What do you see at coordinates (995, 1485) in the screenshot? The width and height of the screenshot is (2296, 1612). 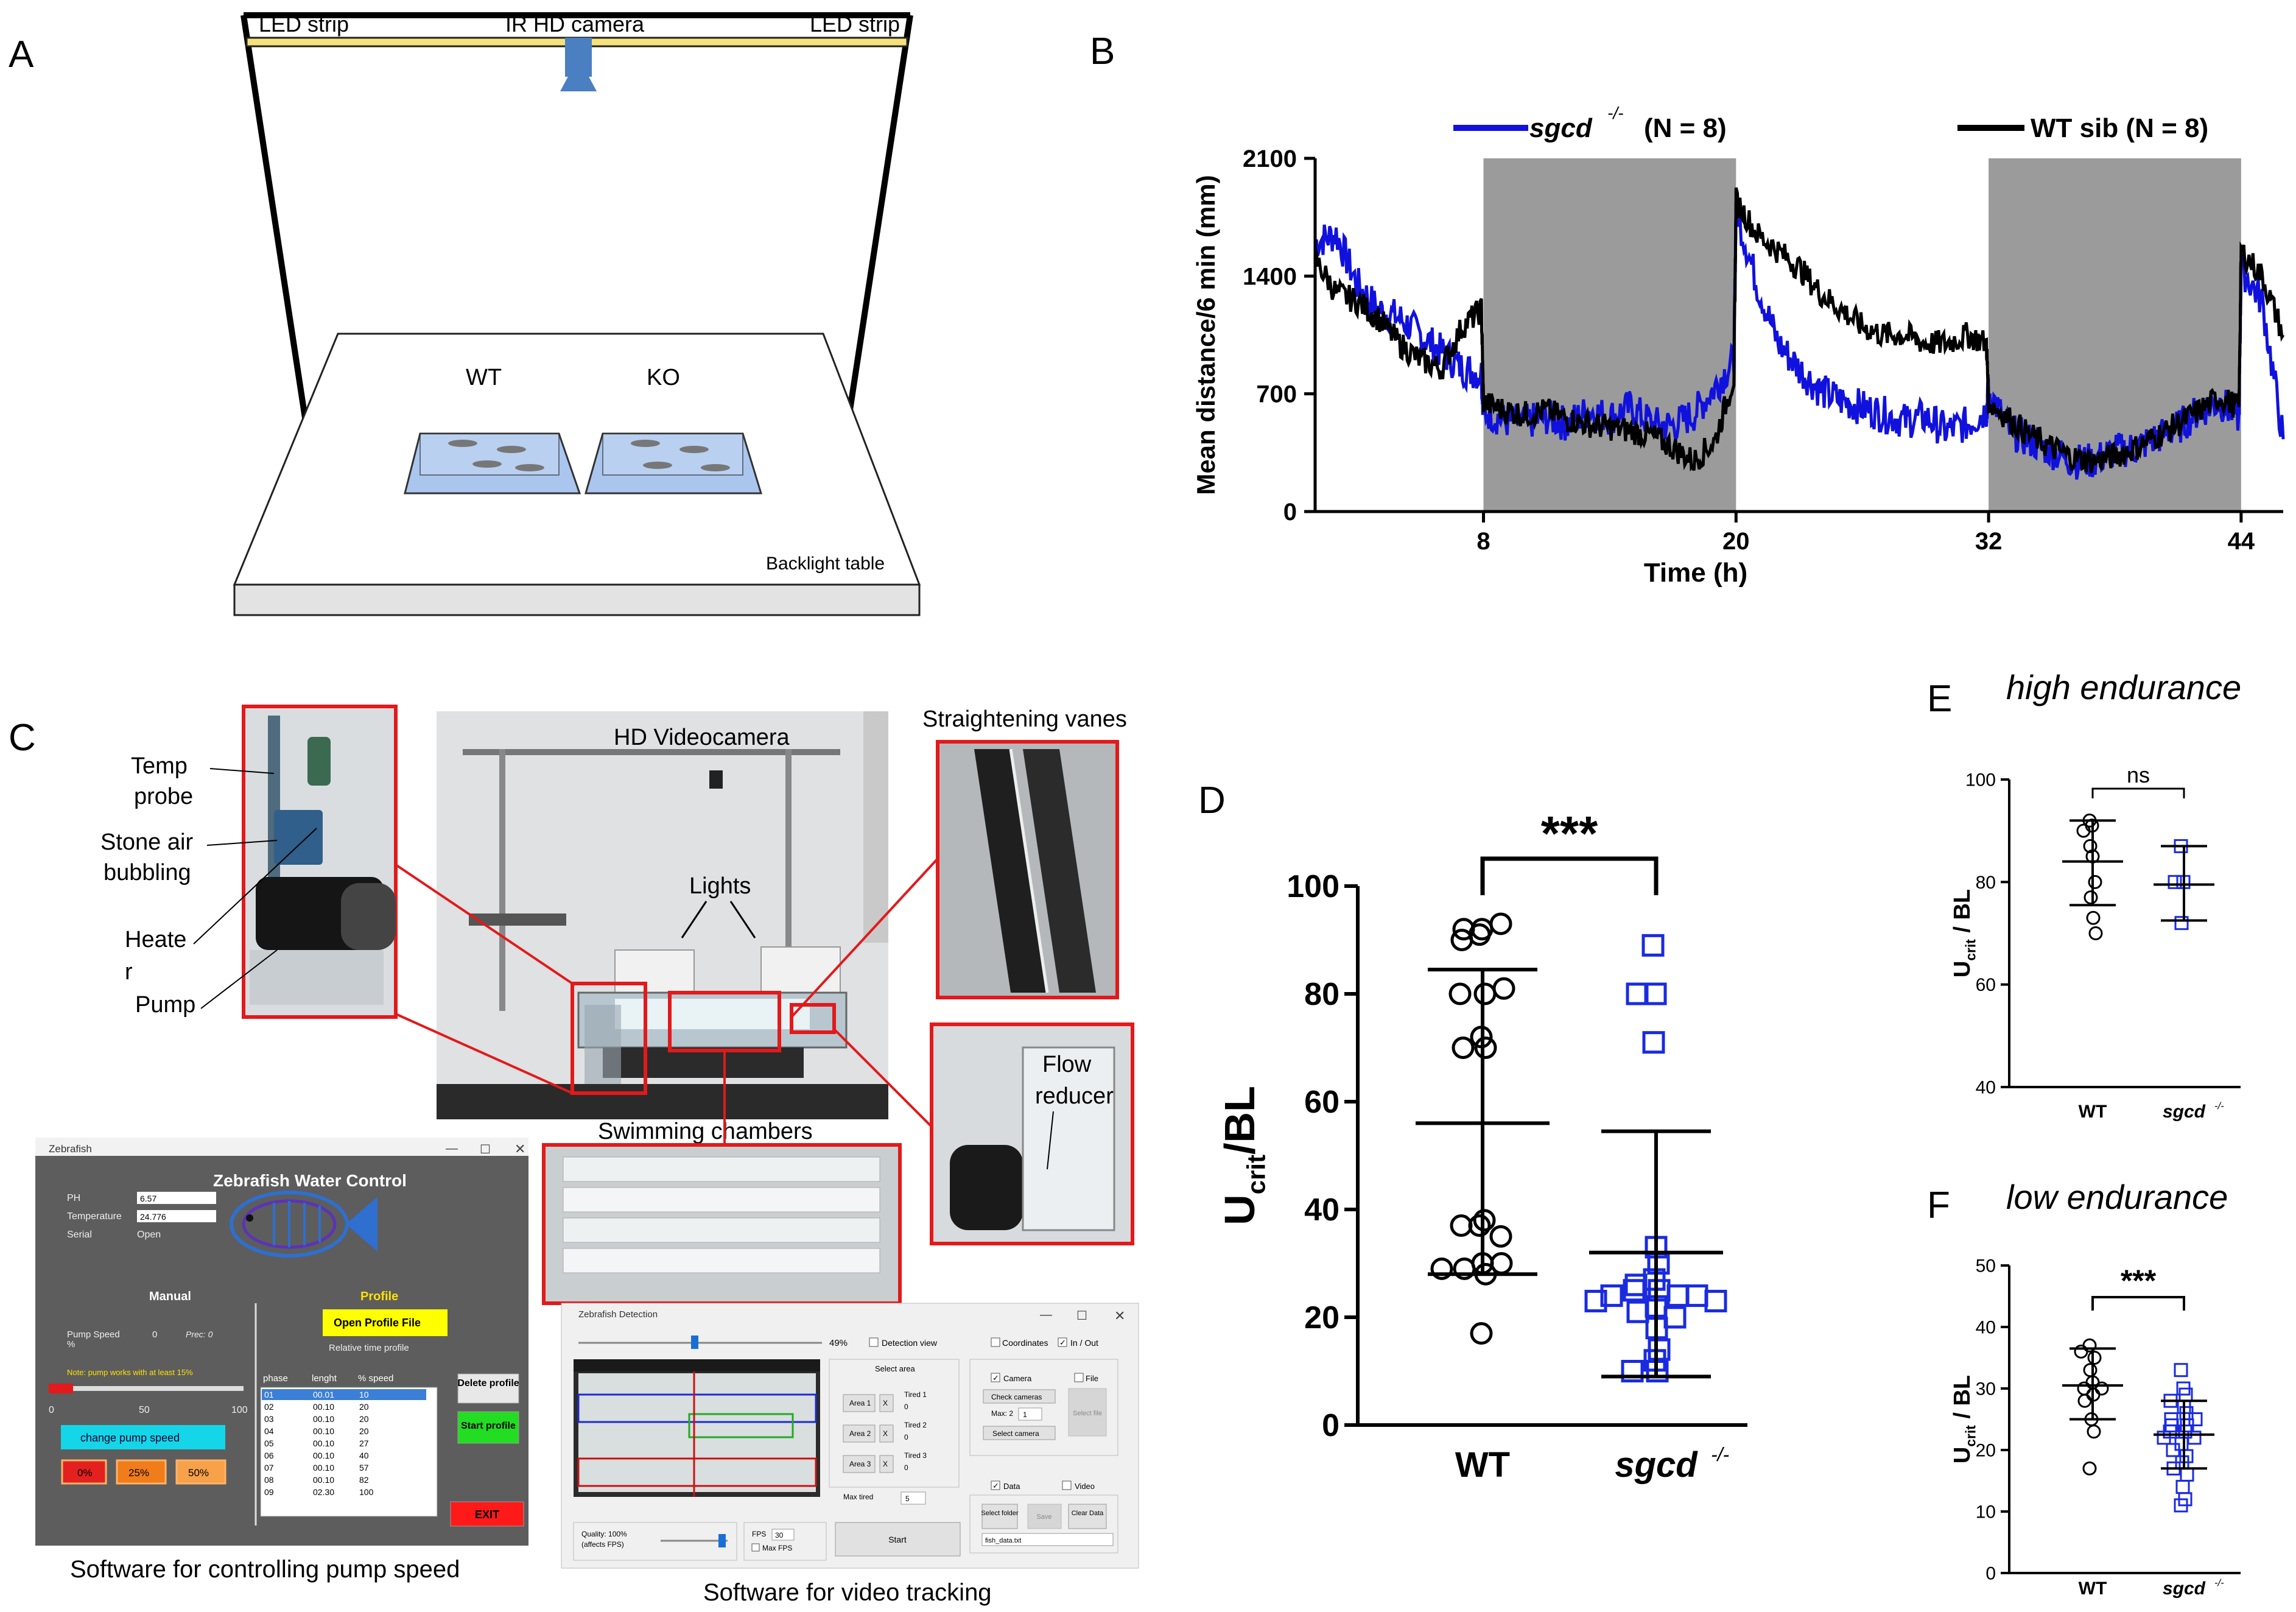 I see `data-checkbox` at bounding box center [995, 1485].